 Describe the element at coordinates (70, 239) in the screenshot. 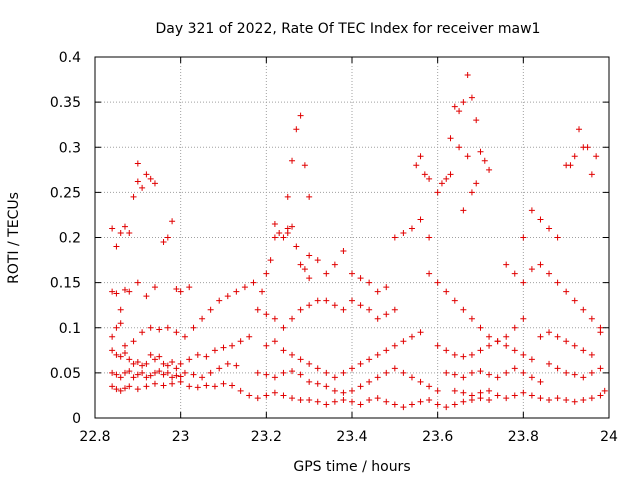

I see `y-tick-label: 0.2` at that location.